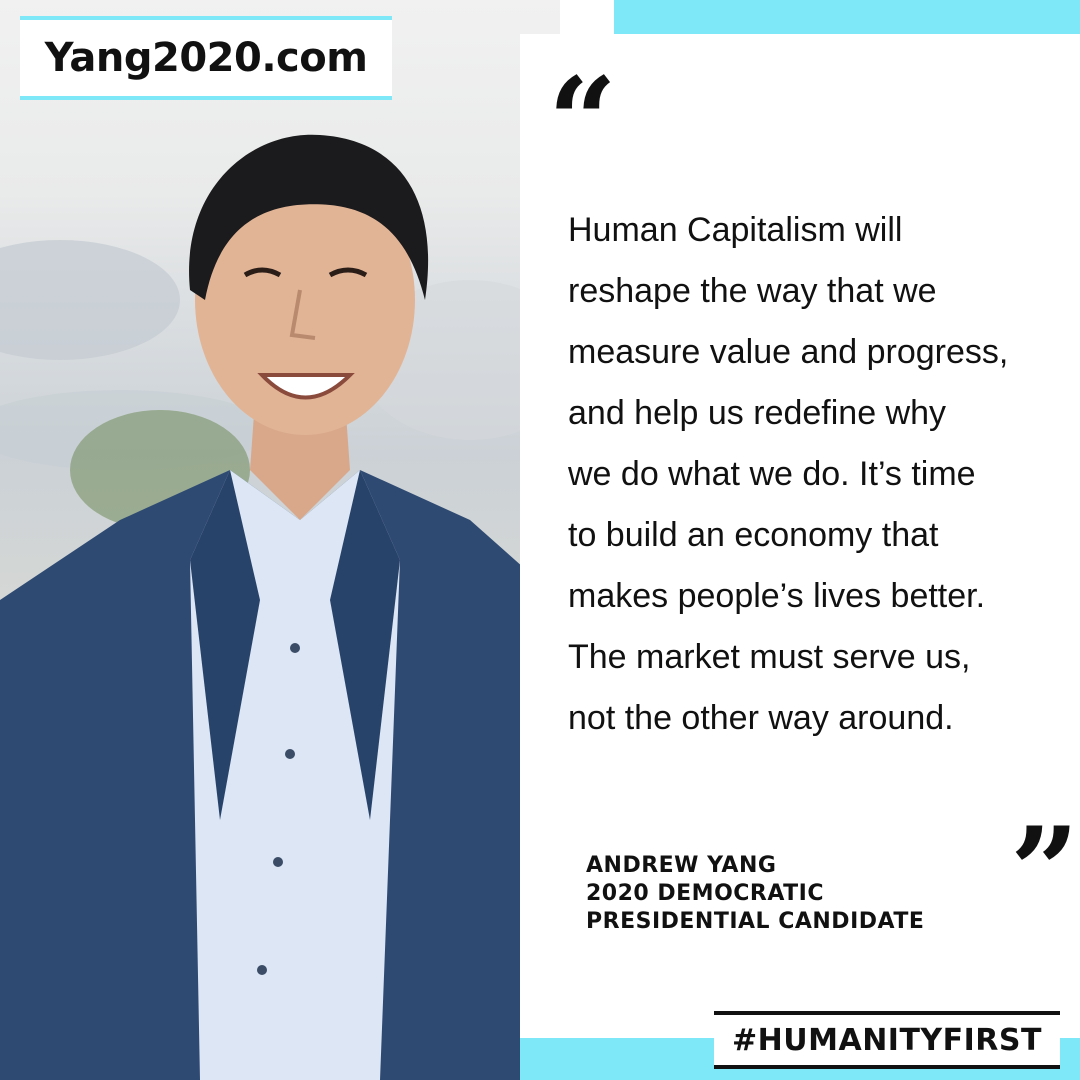 The width and height of the screenshot is (1080, 1080). Describe the element at coordinates (753, 535) in the screenshot. I see `quote-line: to build an economy that` at that location.